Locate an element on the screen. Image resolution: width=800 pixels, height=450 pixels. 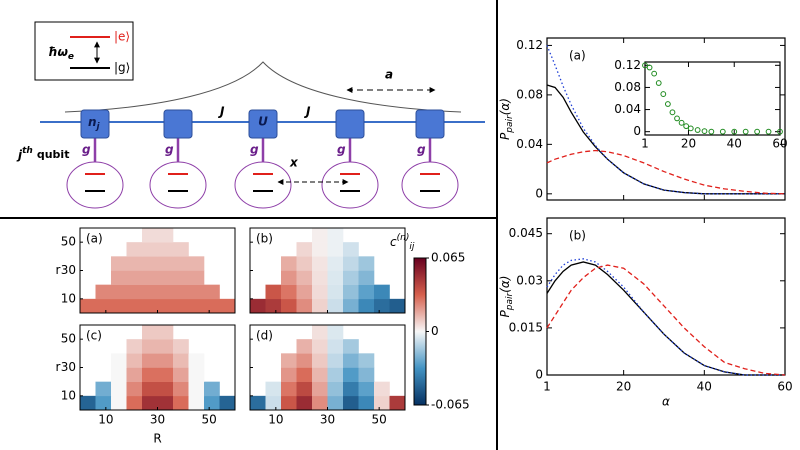
label-part: n is located at coordinates (92, 122).